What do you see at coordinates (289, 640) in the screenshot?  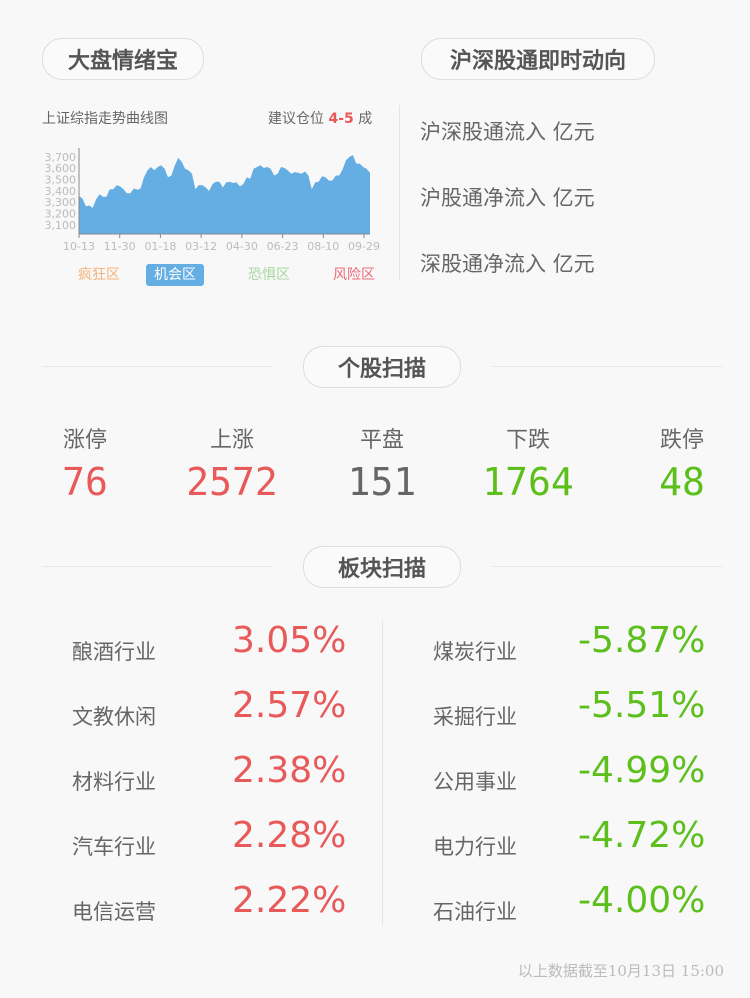 I see `gainer-value: 3.05%` at bounding box center [289, 640].